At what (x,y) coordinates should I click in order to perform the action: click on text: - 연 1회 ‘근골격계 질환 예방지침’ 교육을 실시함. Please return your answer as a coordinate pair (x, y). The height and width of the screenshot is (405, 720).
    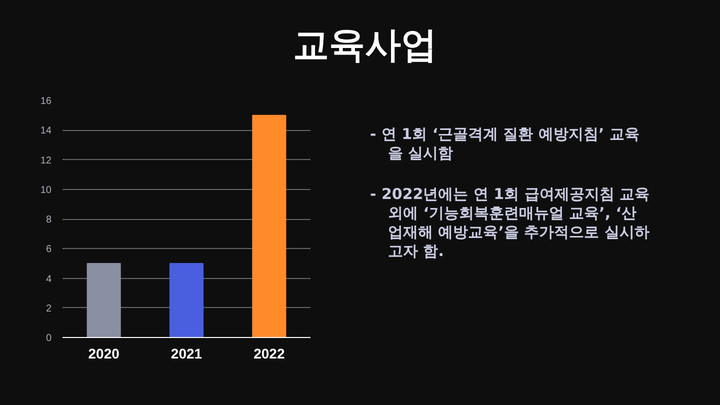
    Looking at the image, I should click on (505, 144).